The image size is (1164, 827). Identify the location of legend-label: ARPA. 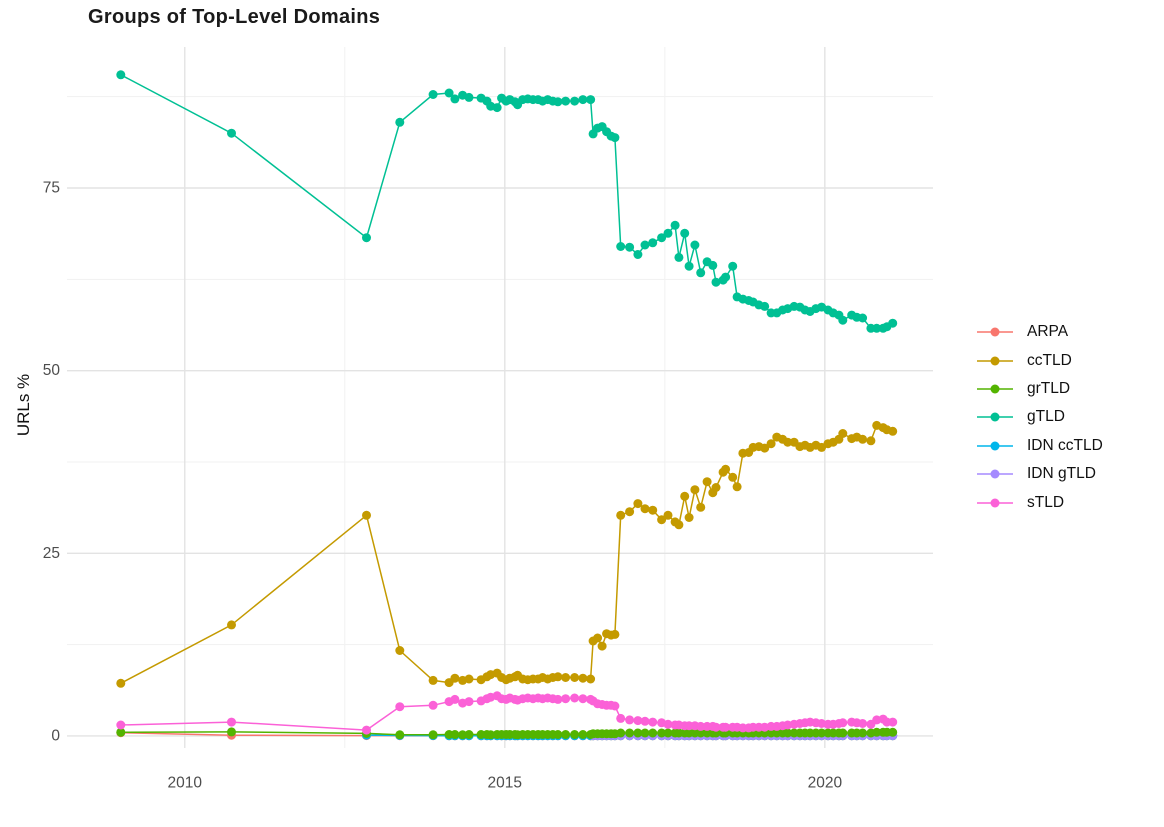
(1048, 332).